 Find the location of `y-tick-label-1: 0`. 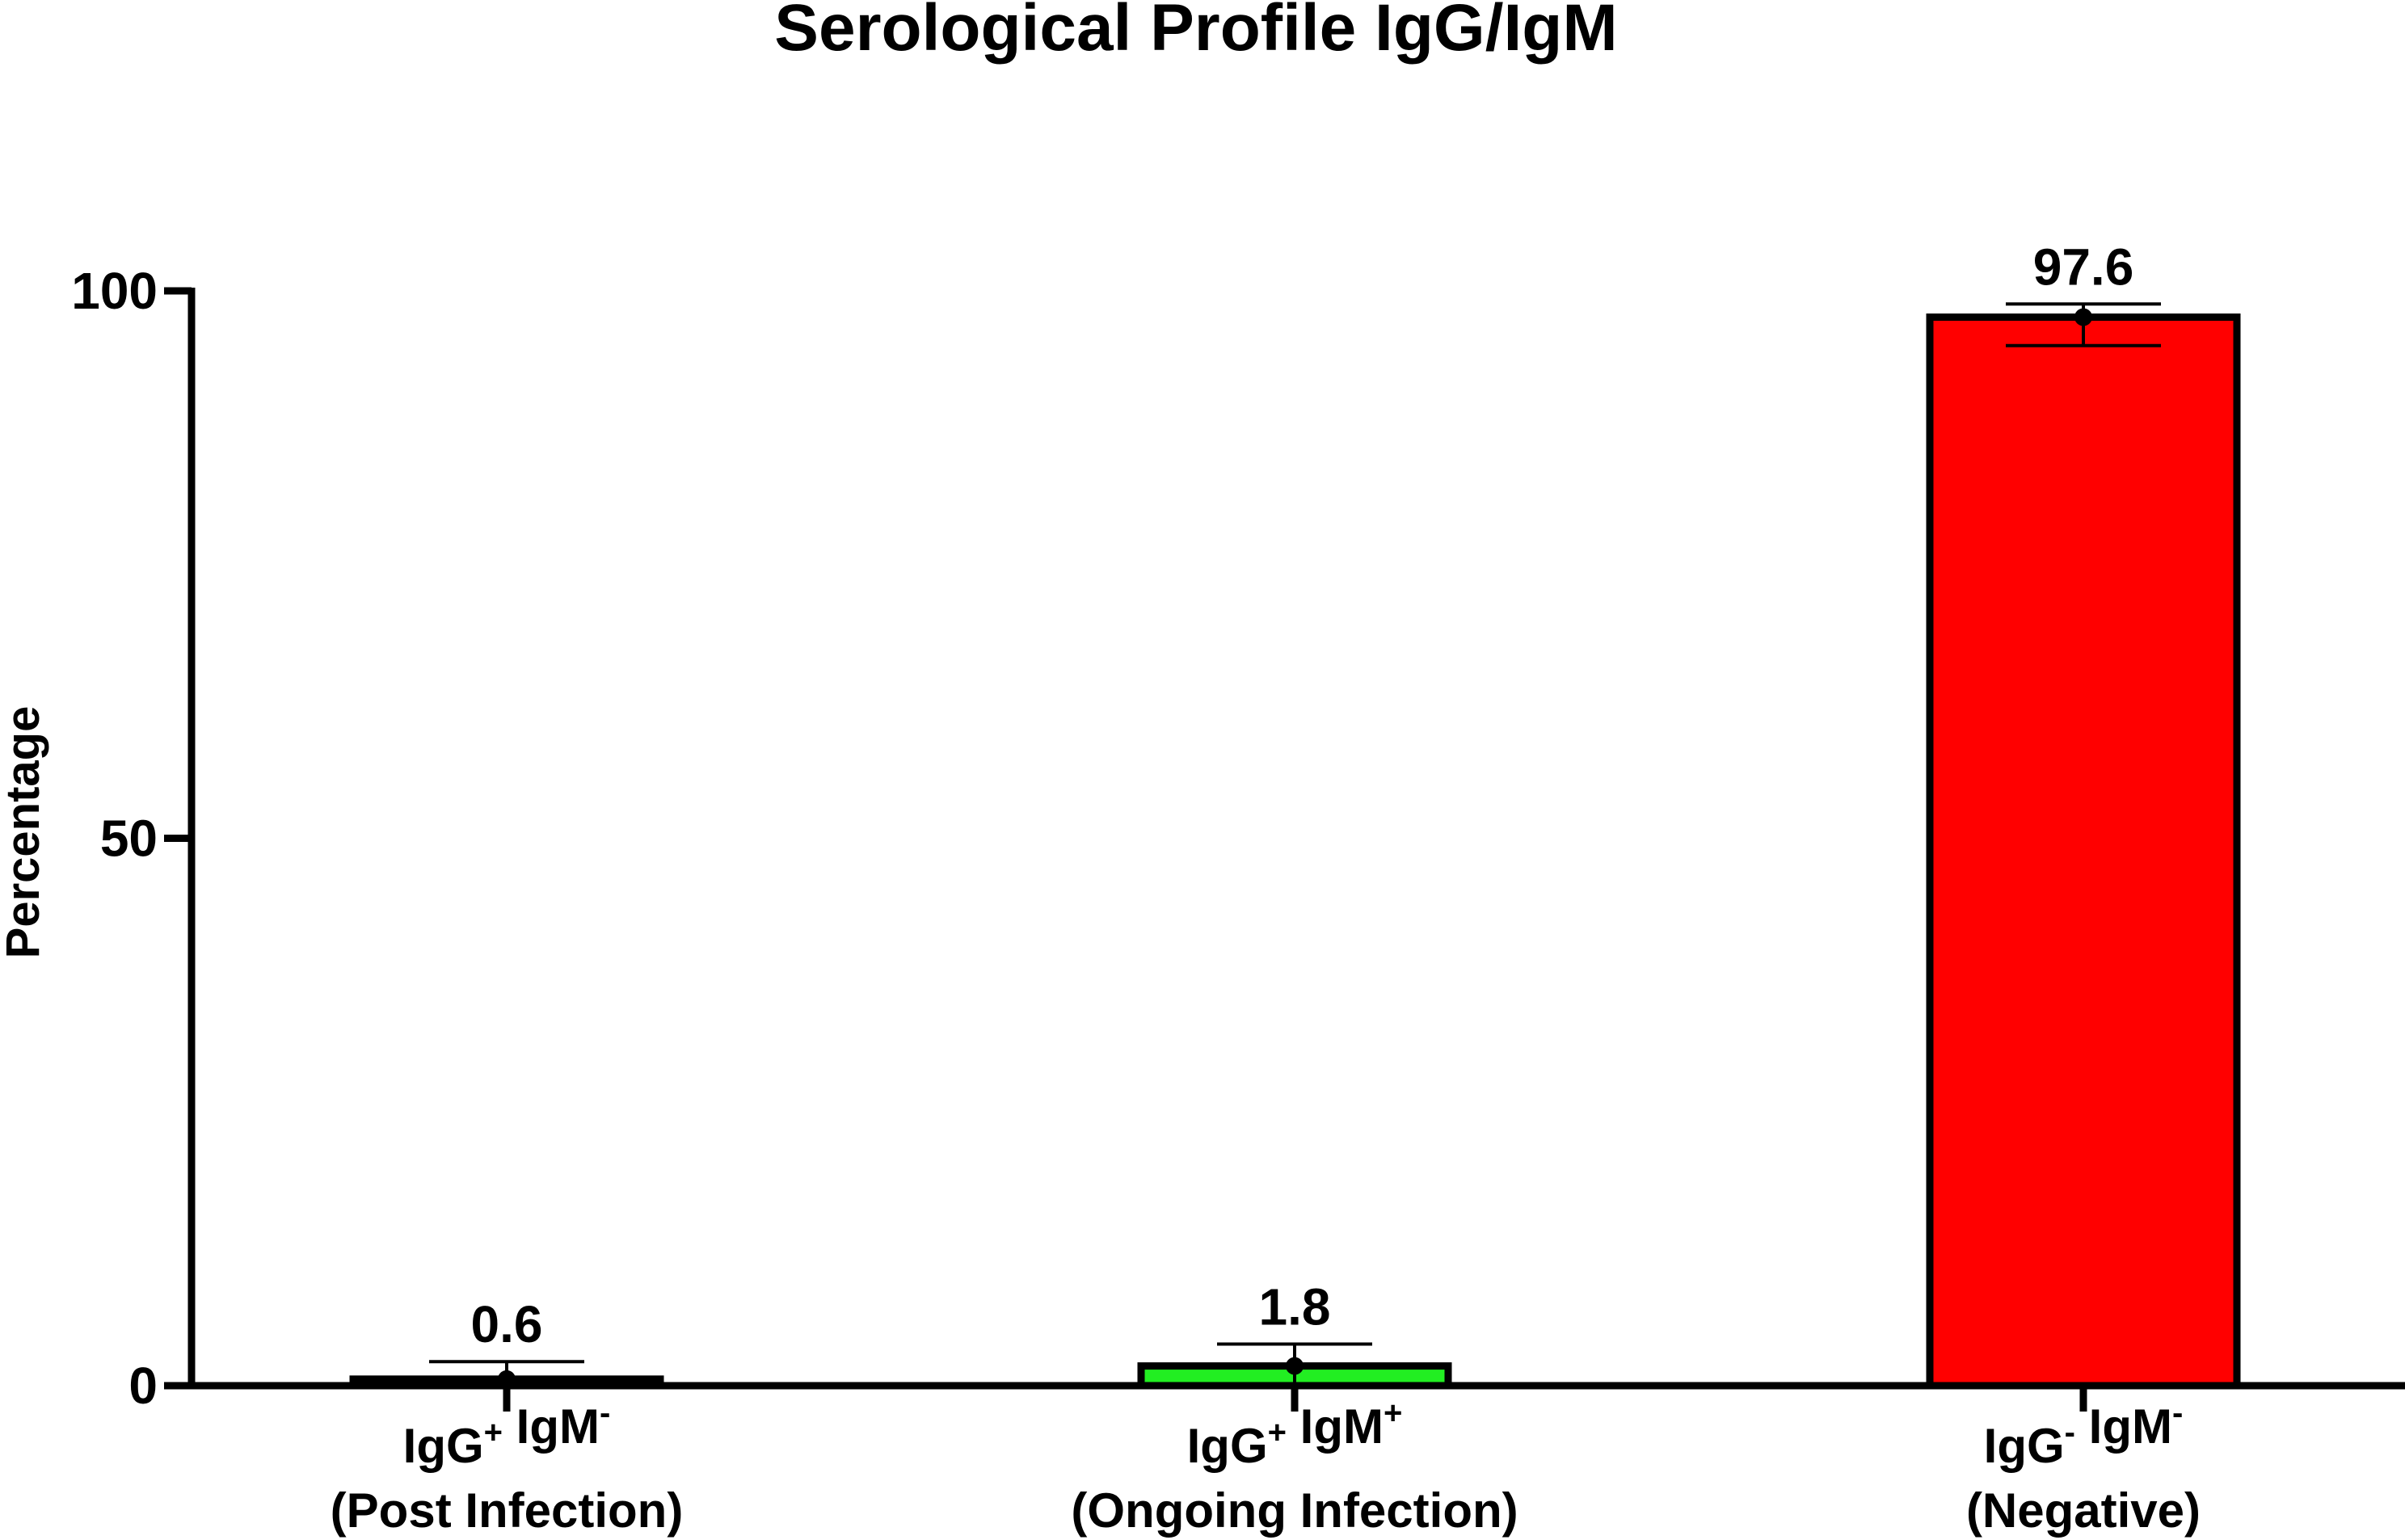

y-tick-label-1: 0 is located at coordinates (143, 1386).